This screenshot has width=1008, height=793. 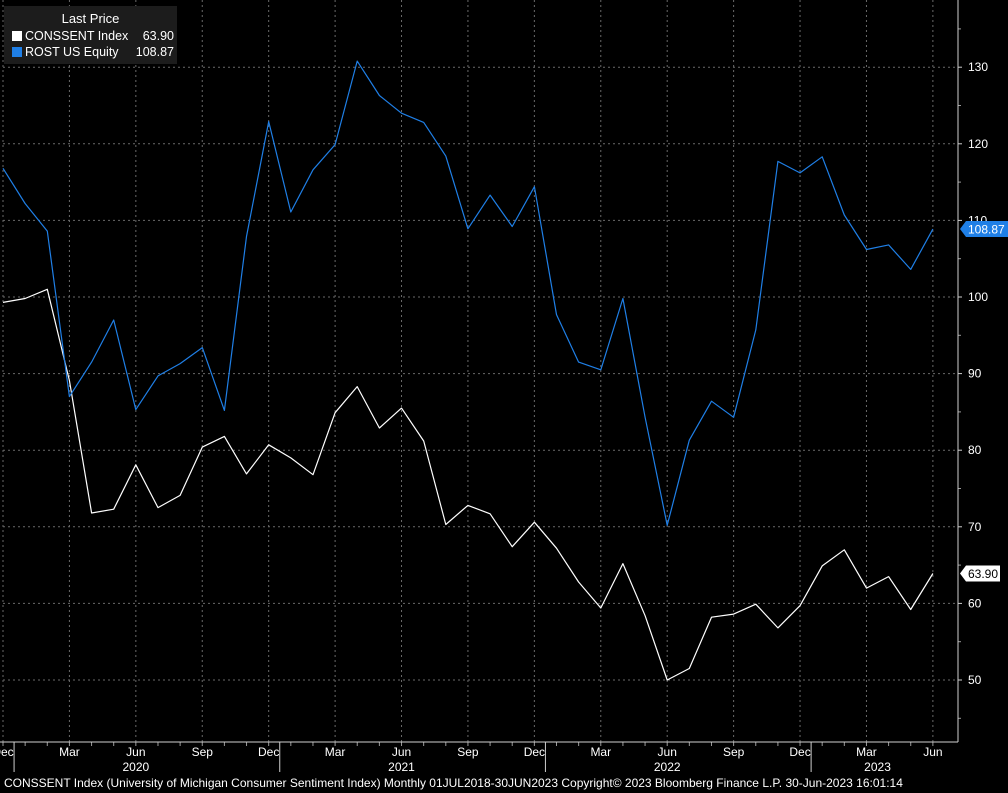 What do you see at coordinates (77, 36) in the screenshot?
I see `legend-entry-name: CONSSENT Index` at bounding box center [77, 36].